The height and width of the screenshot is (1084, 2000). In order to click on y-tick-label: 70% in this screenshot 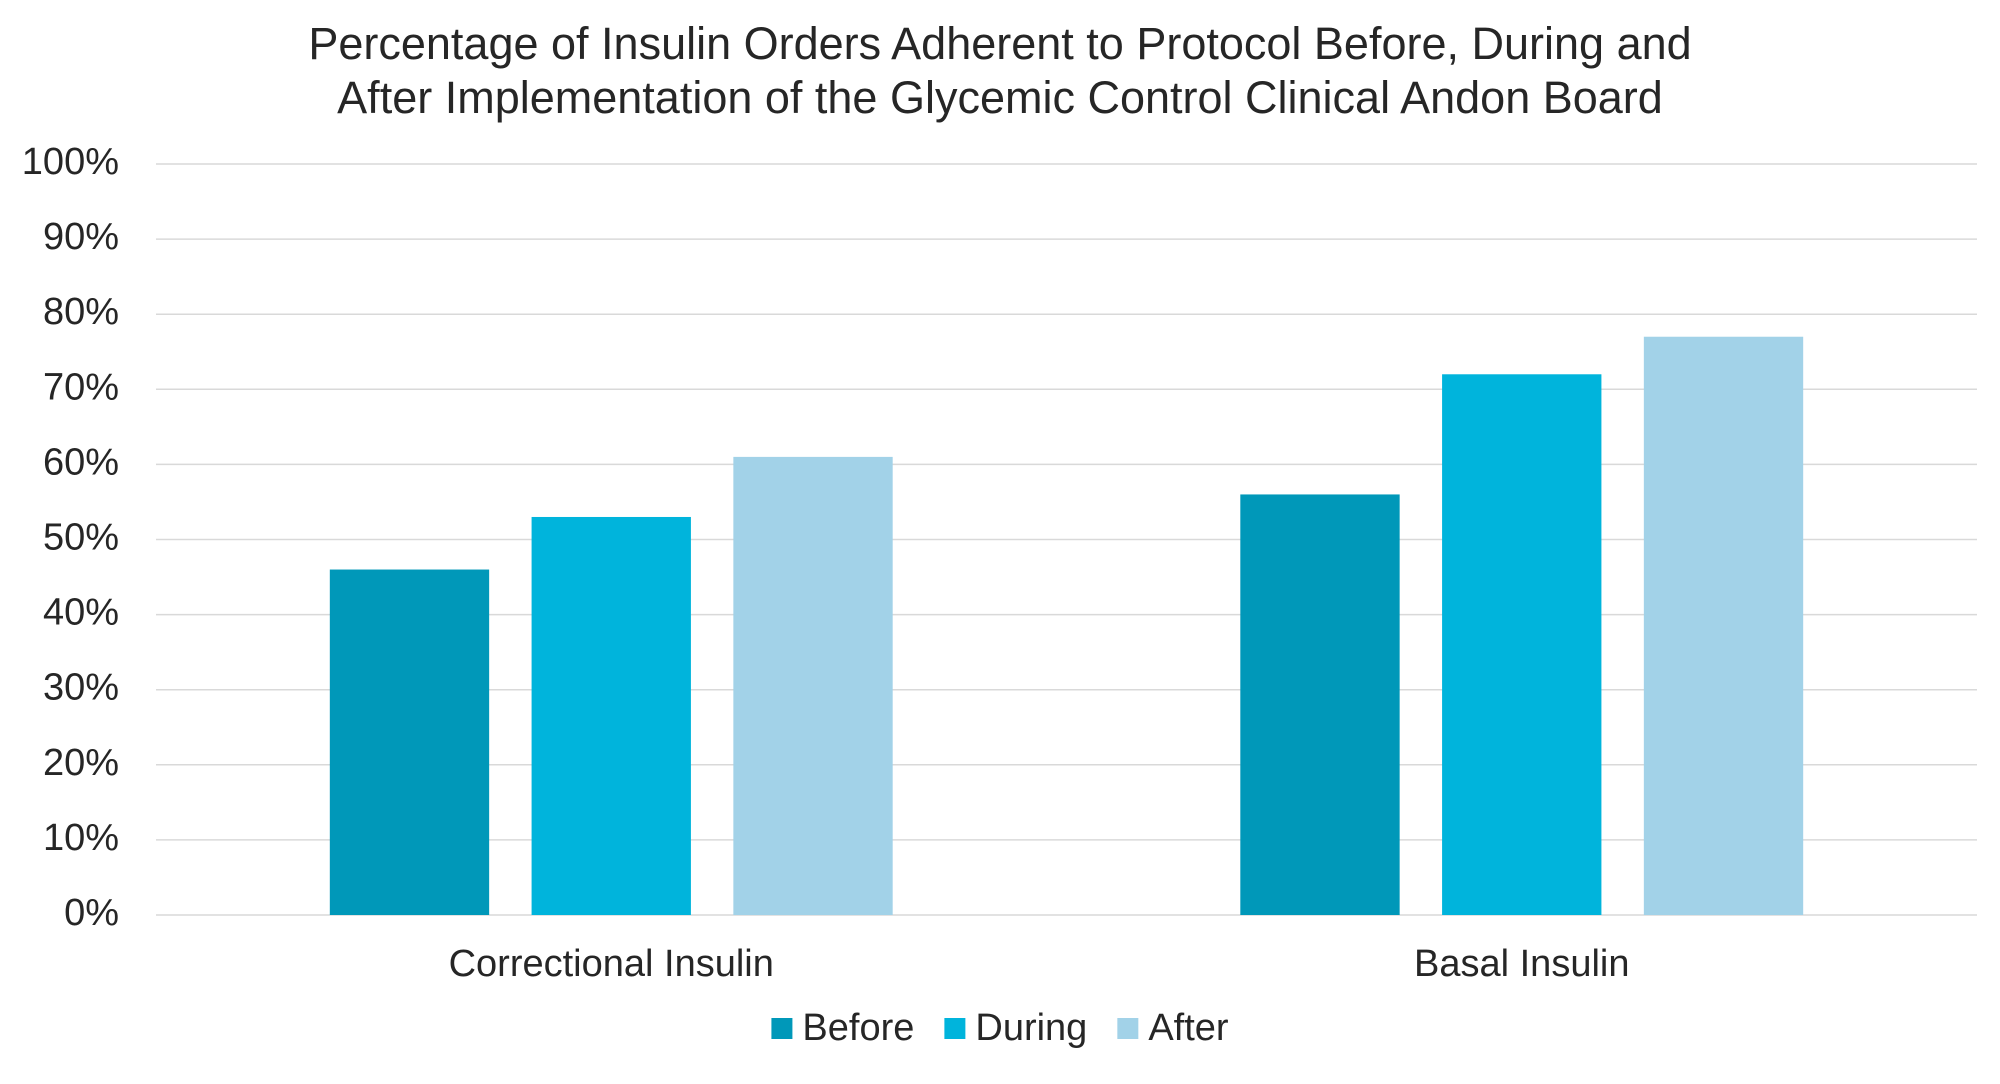, I will do `click(81, 387)`.